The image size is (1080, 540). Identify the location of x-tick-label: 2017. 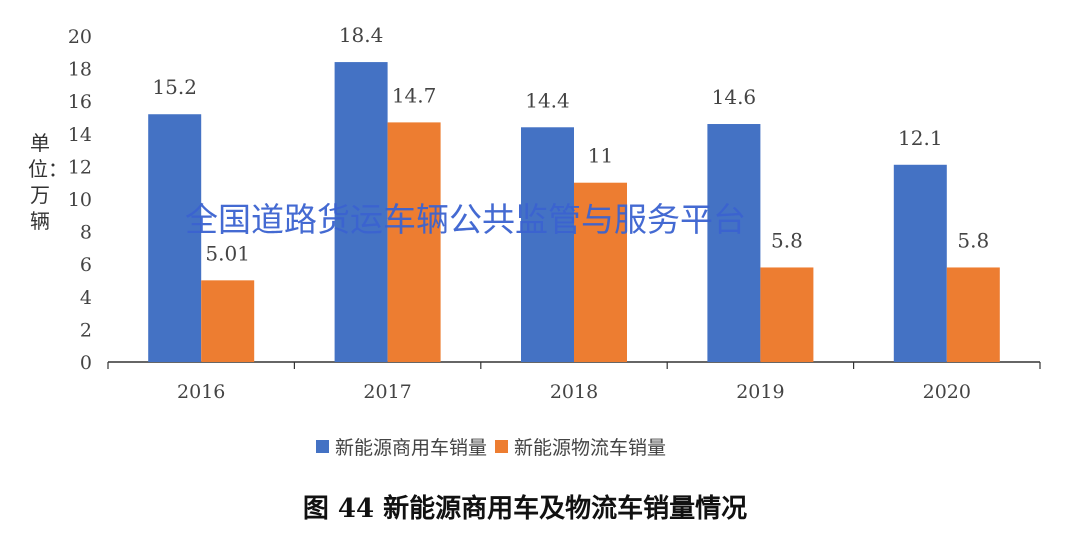
(387, 392).